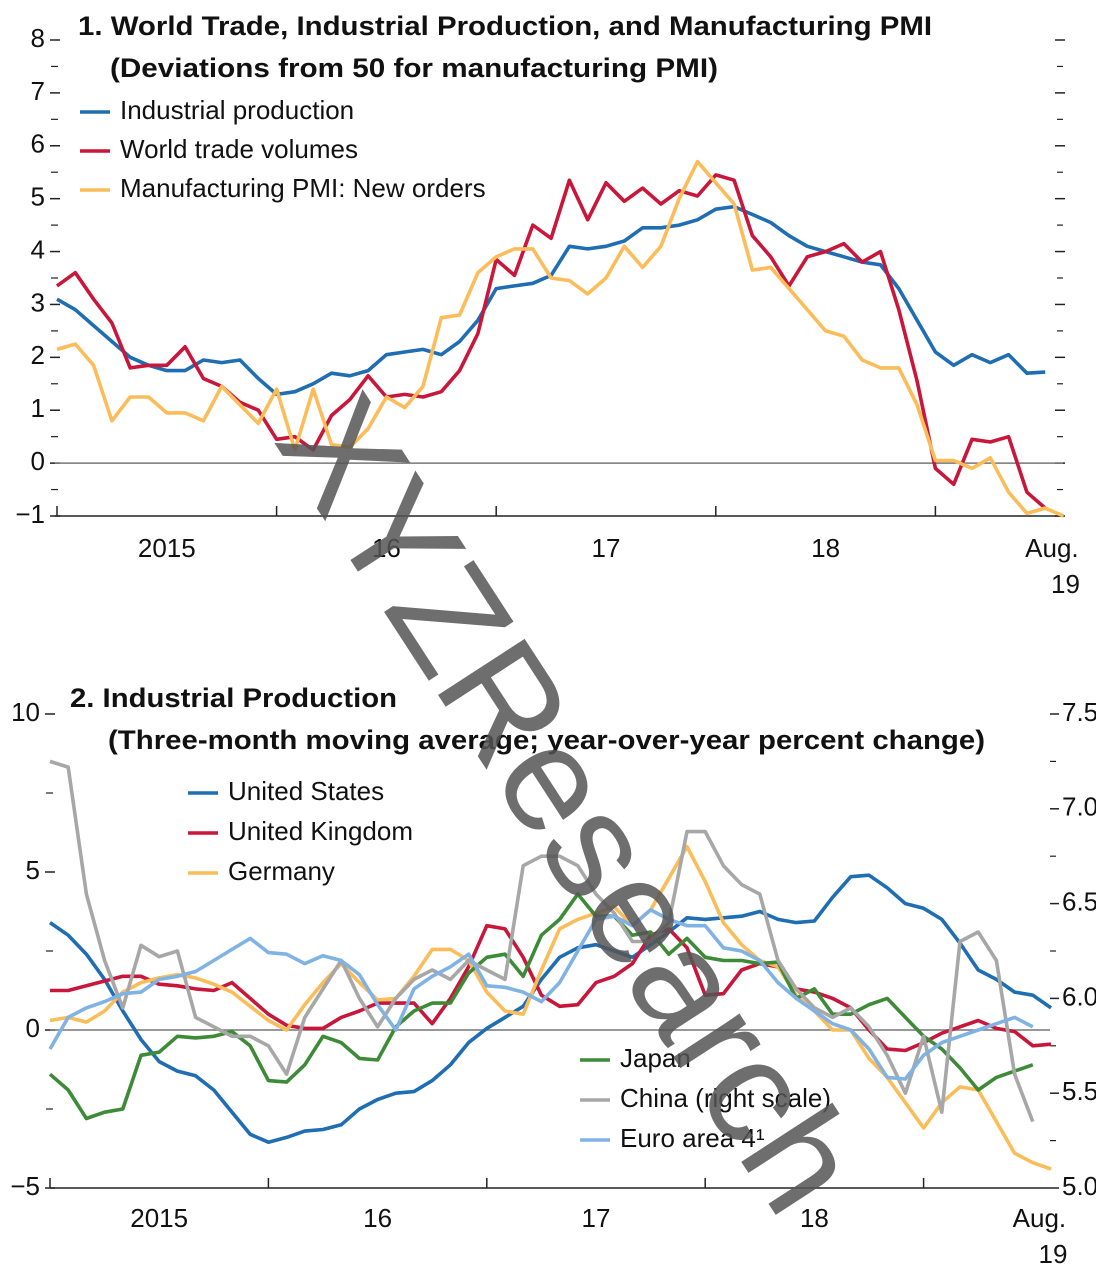 This screenshot has height=1272, width=1096. Describe the element at coordinates (1079, 1186) in the screenshot. I see `y2-tick-label: 5.0` at that location.